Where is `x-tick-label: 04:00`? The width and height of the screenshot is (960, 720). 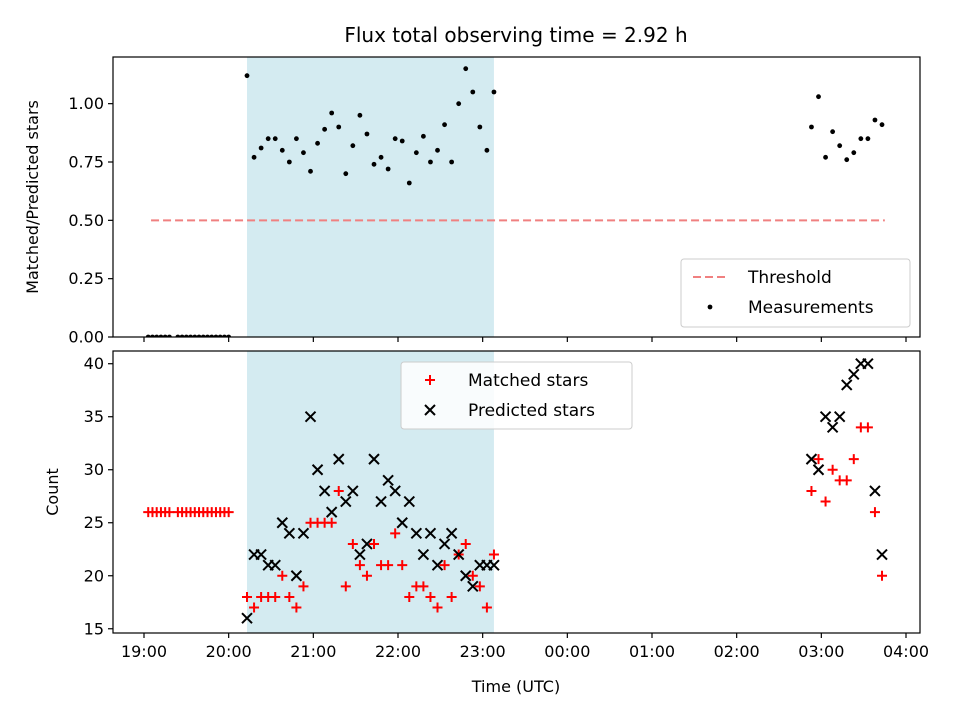
x-tick-label: 04:00 is located at coordinates (906, 651).